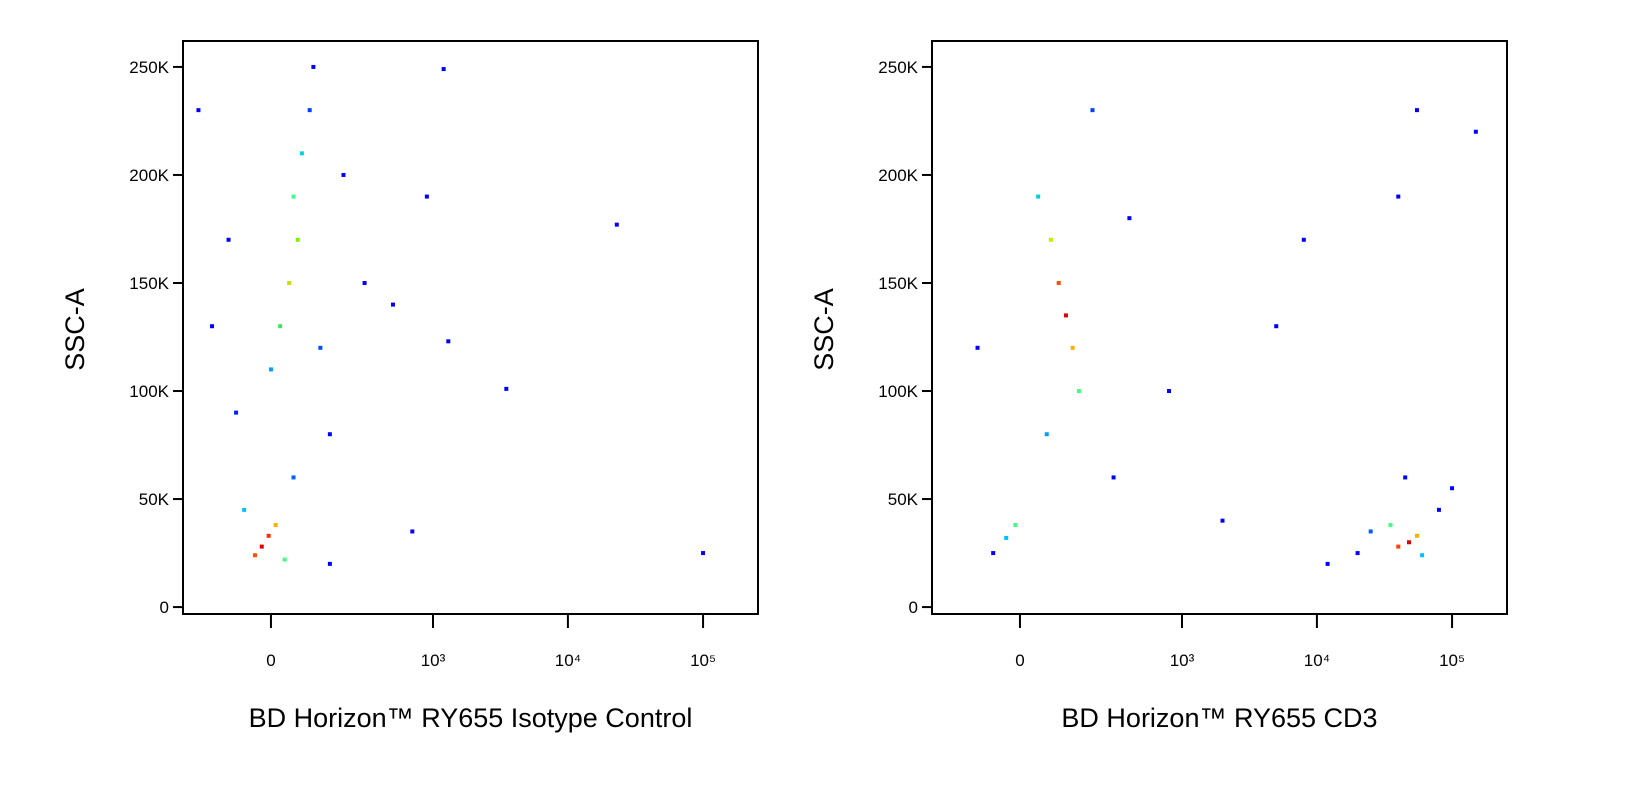  I want to click on x-axis-title: BD Horizon™ RY655 CD3, so click(1219, 718).